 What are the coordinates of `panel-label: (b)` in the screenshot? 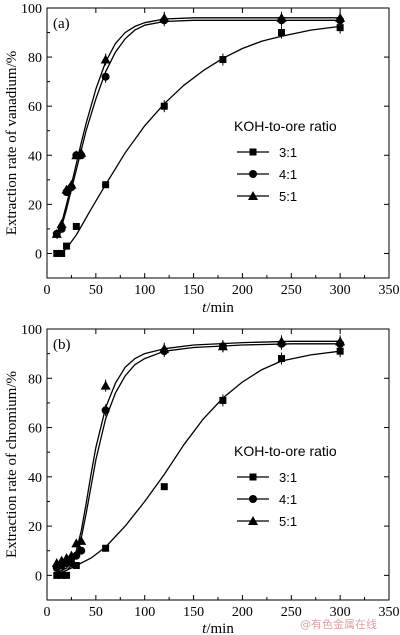 It's located at (62, 345).